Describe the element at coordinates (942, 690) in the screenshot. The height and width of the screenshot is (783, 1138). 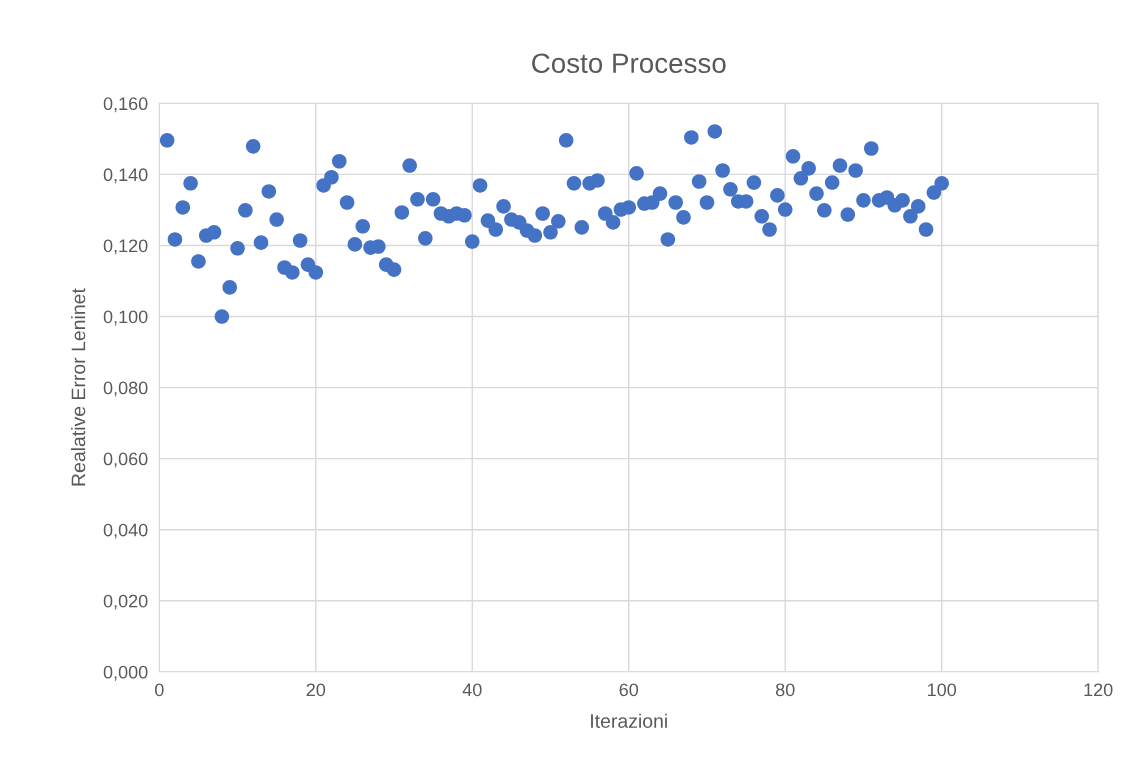
I see `x-tick-label: 100` at that location.